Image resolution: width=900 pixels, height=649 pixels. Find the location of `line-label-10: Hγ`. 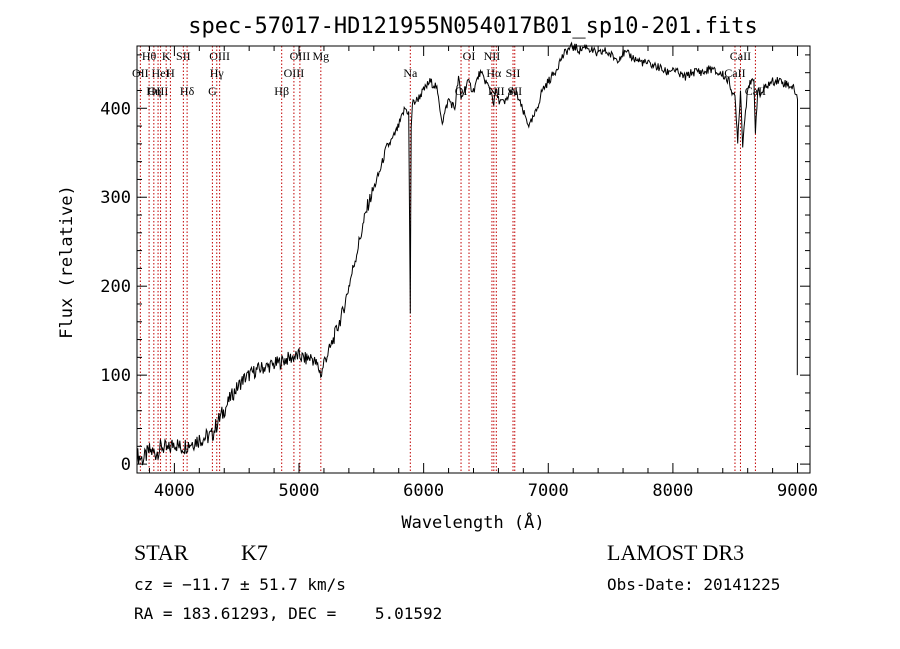

line-label-10: Hγ is located at coordinates (217, 73).